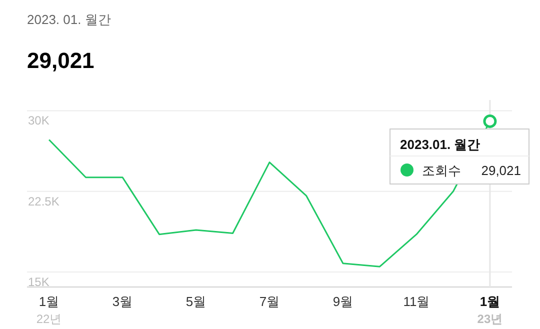 This screenshot has height=329, width=540. I want to click on y-tick-label: 22.5K, so click(44, 201).